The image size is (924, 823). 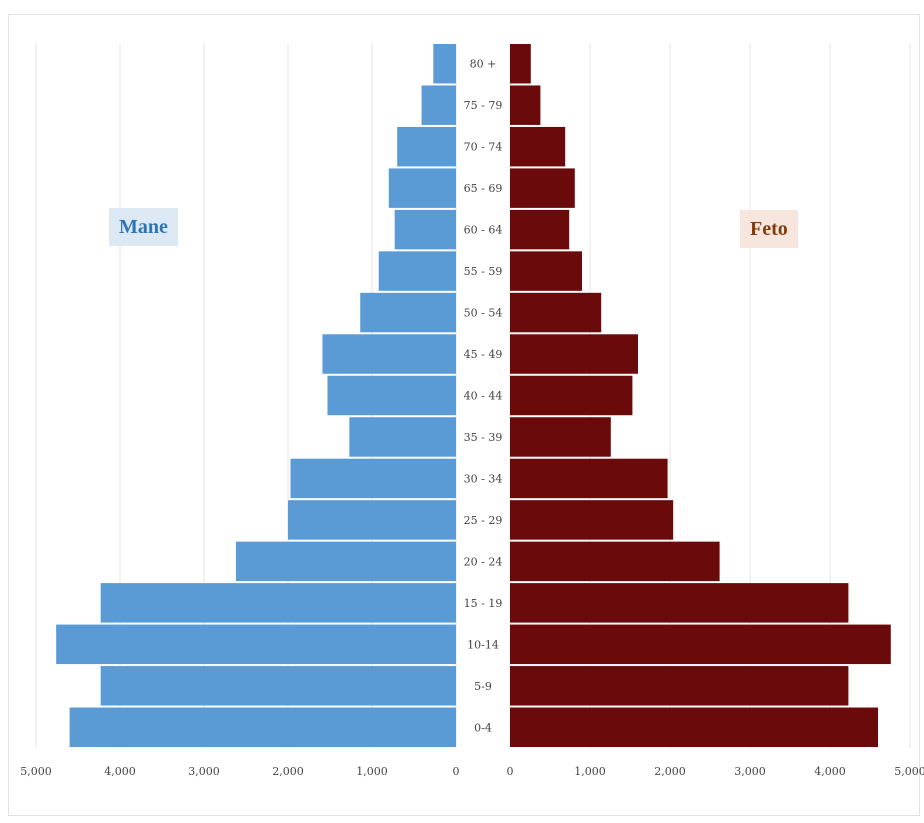 I want to click on series-label-male: Mane, so click(x=143, y=227).